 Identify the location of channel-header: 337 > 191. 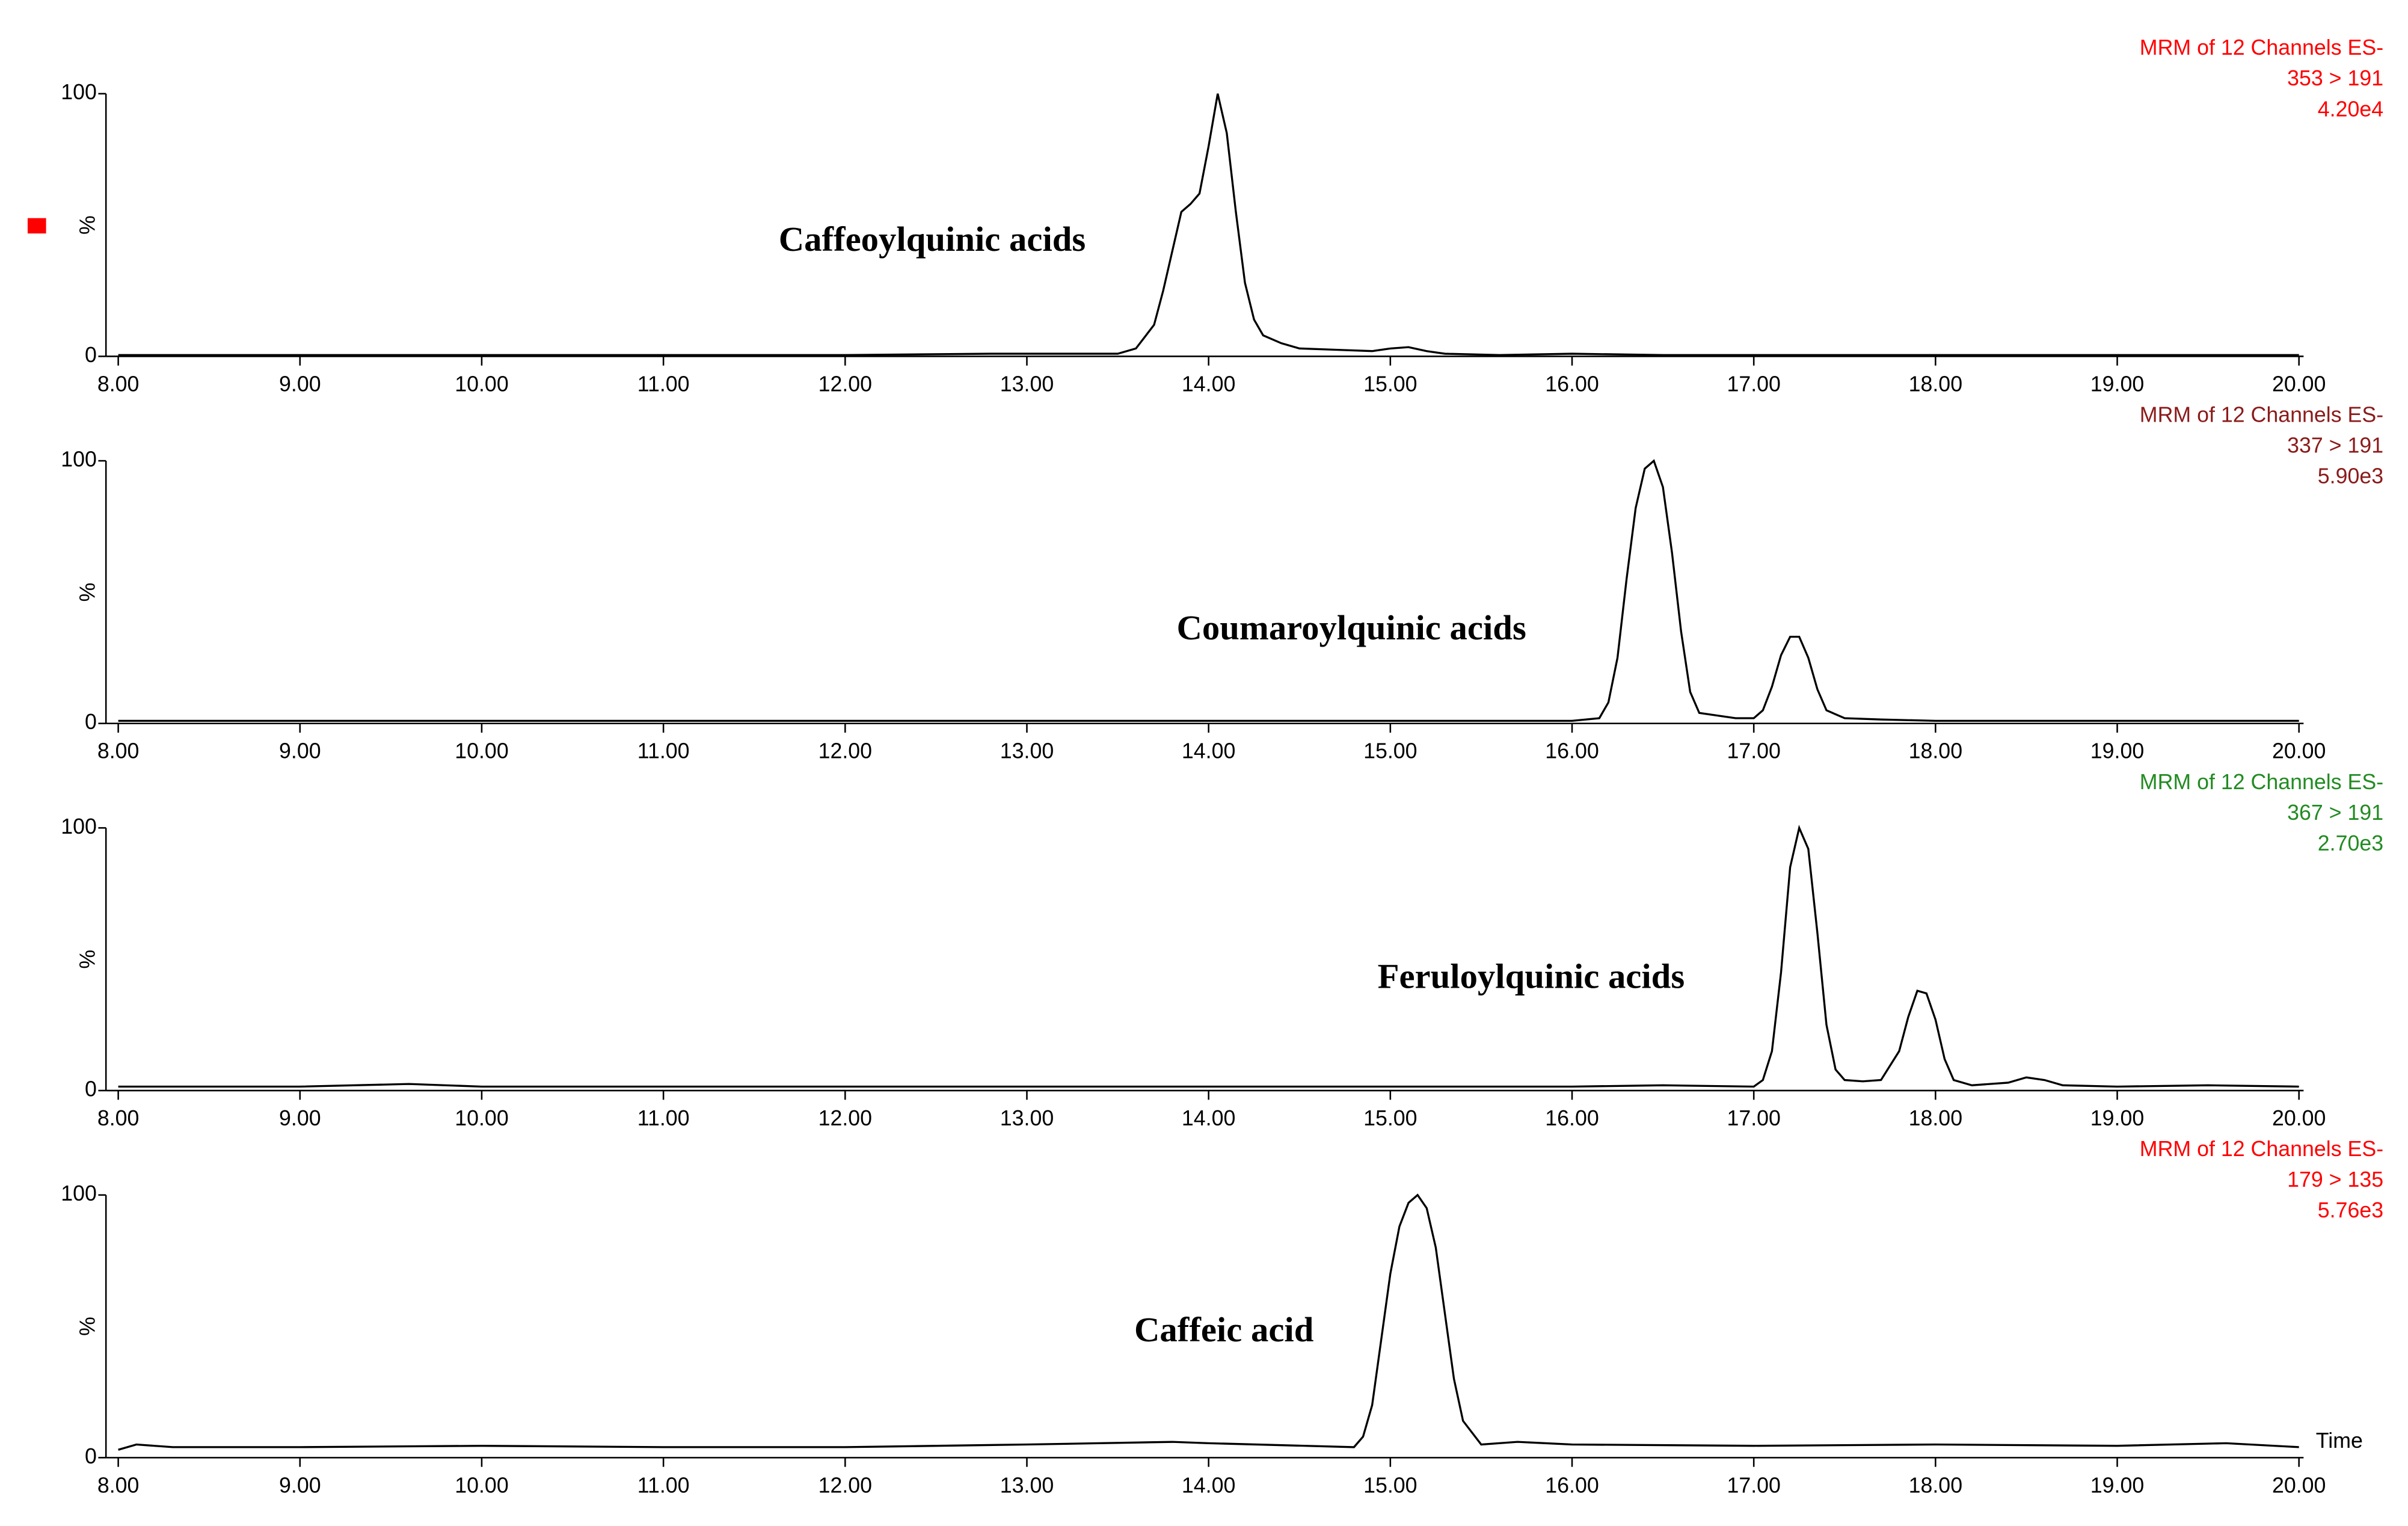
(2335, 446).